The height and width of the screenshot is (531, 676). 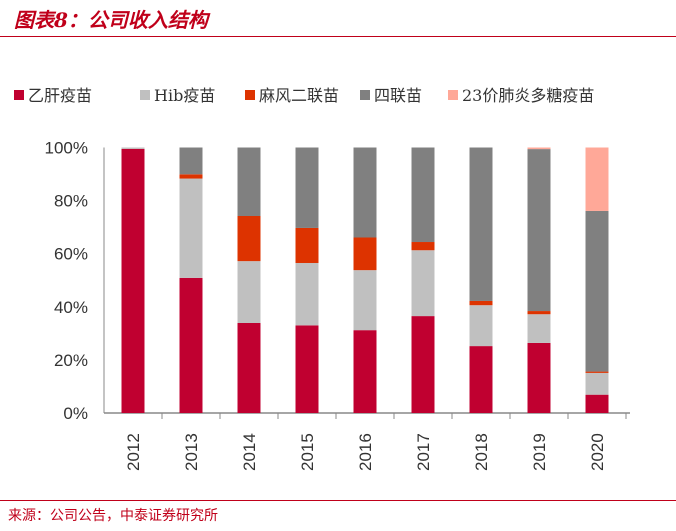 I want to click on x-tick-label: 2014, so click(x=249, y=452).